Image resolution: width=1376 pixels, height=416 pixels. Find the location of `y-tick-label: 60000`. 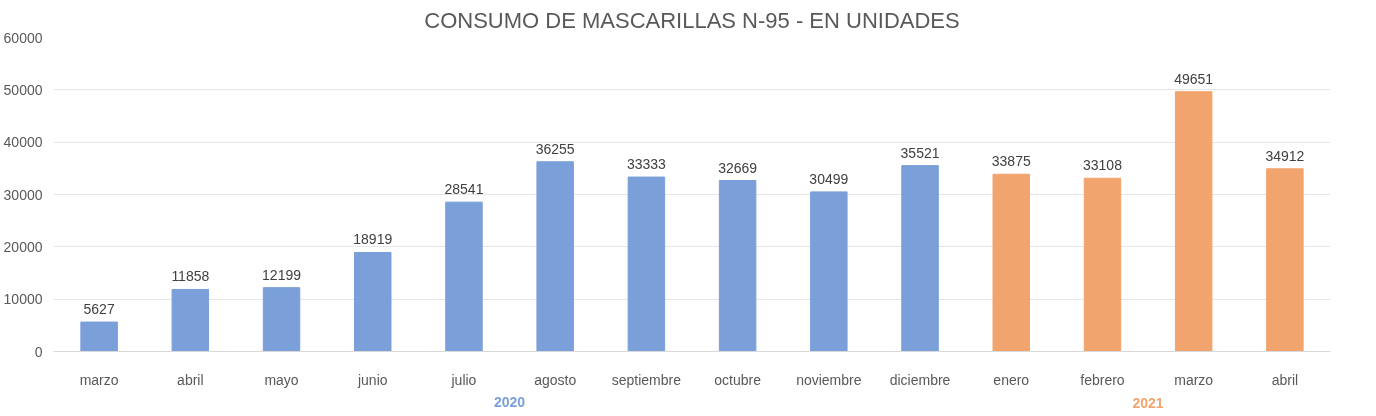

y-tick-label: 60000 is located at coordinates (23, 37).